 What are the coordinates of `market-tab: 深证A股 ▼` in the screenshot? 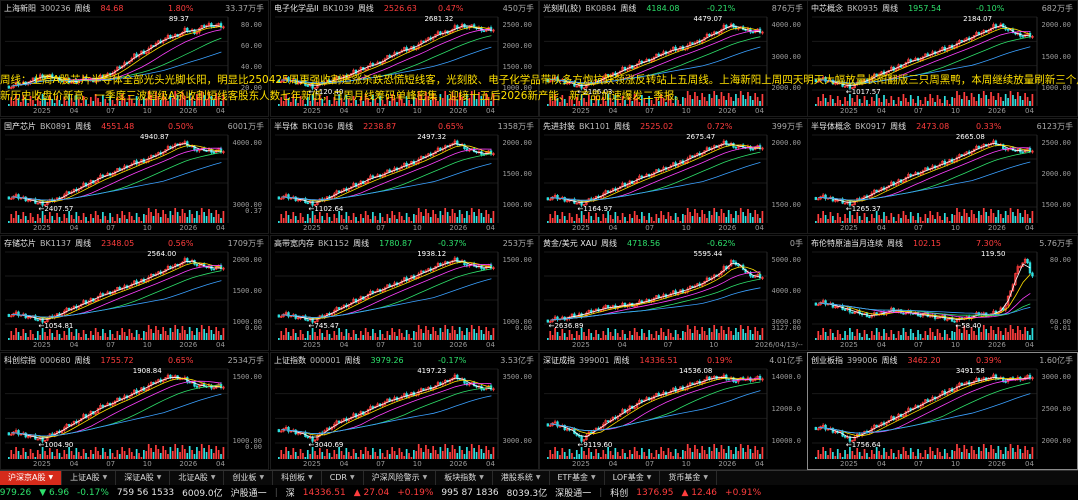 It's located at (143, 478).